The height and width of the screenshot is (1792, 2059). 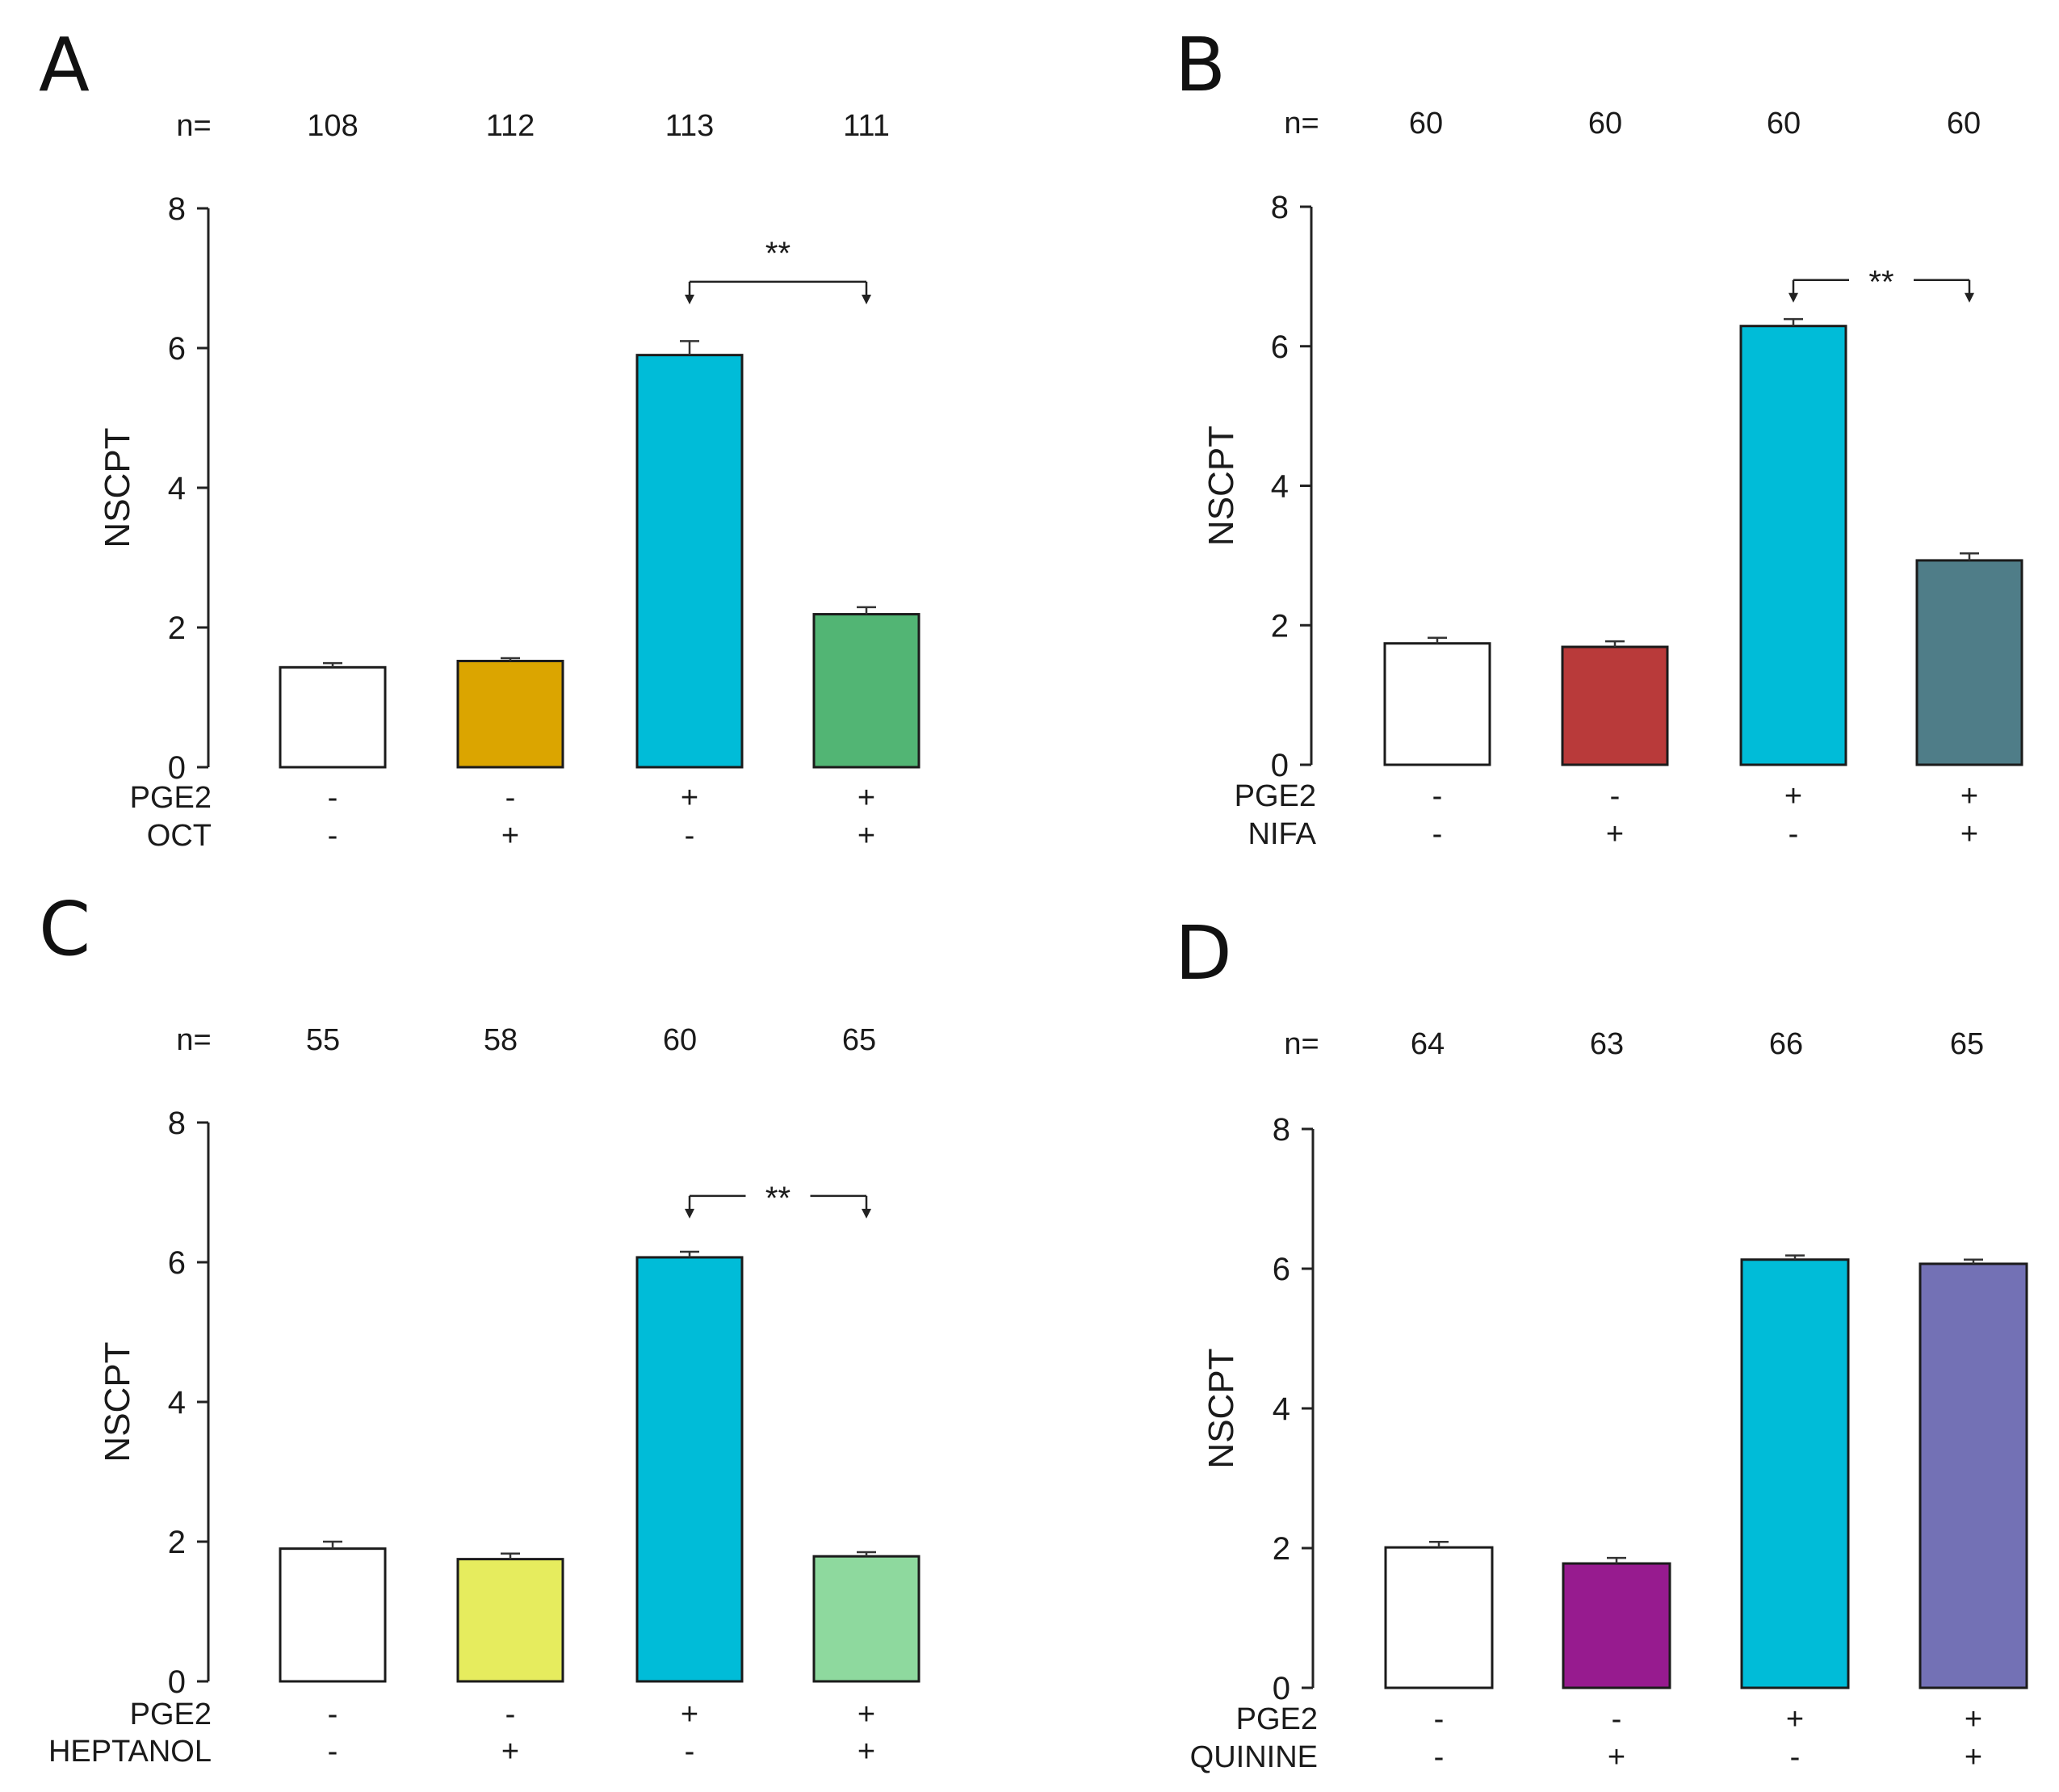 What do you see at coordinates (511, 126) in the screenshot?
I see `n-value: 112` at bounding box center [511, 126].